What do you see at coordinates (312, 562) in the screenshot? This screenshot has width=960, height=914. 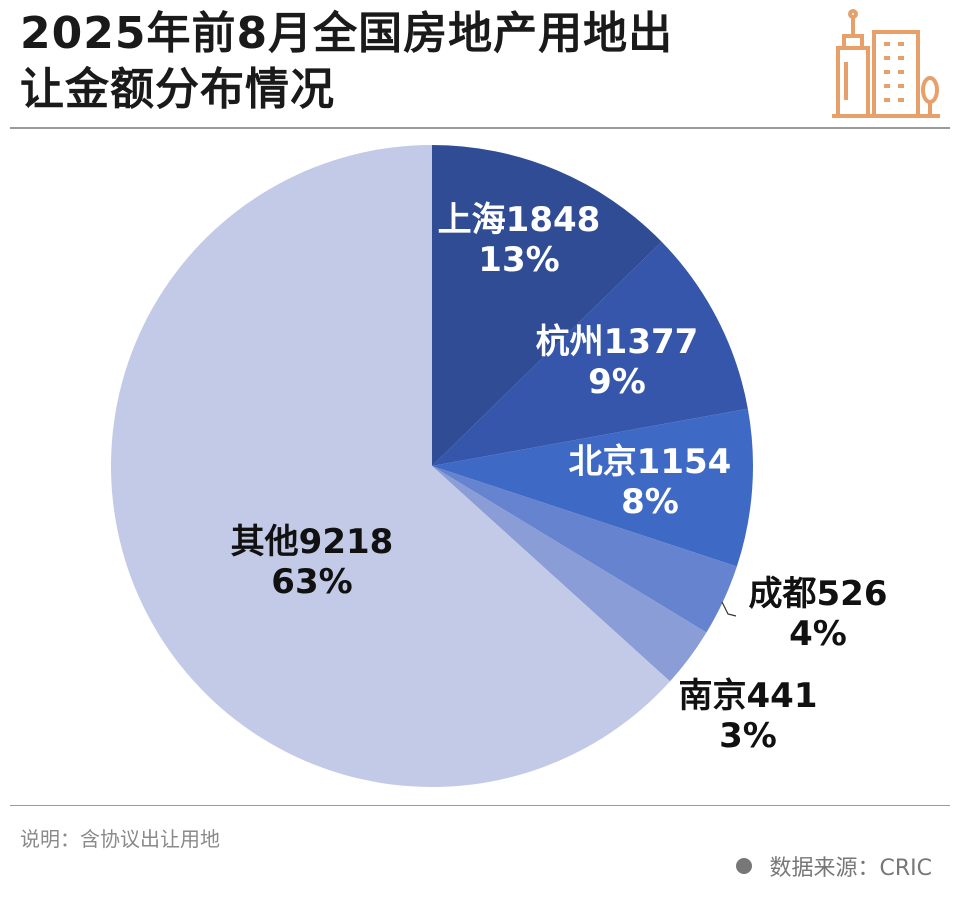 I see `label-other: 其他9218 63%` at bounding box center [312, 562].